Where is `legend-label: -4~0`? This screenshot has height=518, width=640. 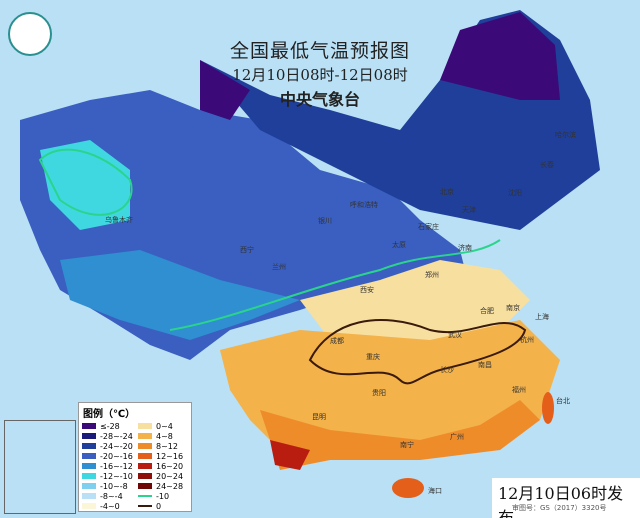
legend-label: -4~0 is located at coordinates (110, 506).